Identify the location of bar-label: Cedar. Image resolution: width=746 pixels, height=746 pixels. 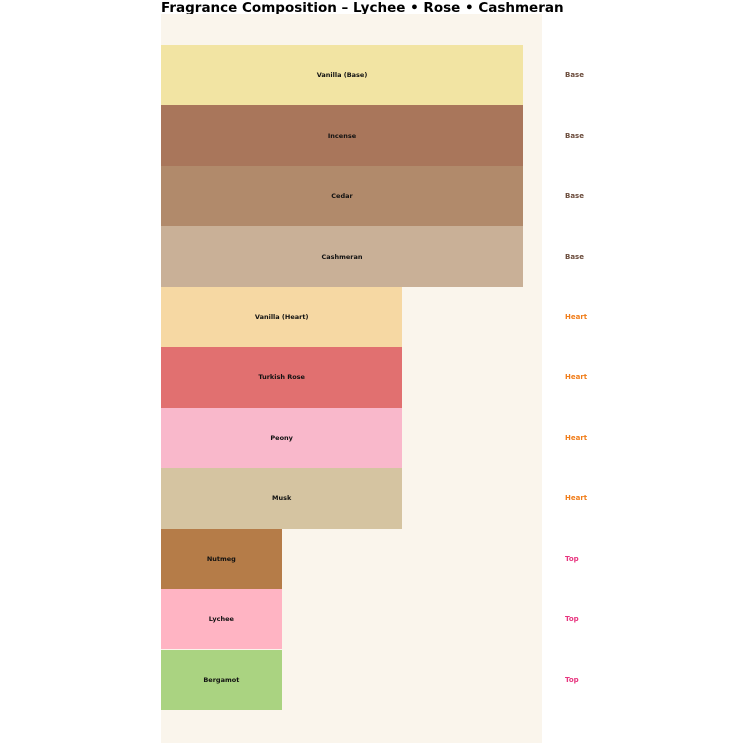
(342, 196).